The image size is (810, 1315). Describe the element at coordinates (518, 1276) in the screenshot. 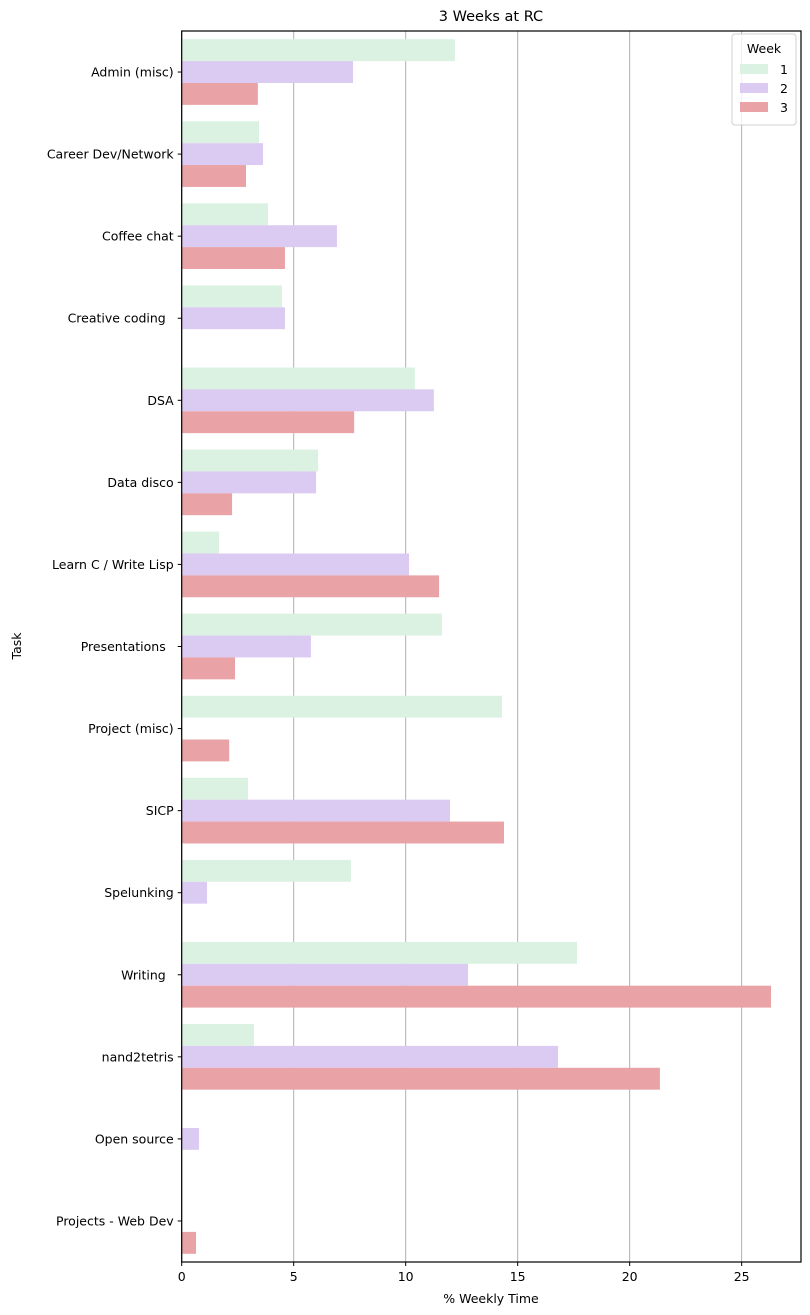

I see `x-tick-label: 15` at that location.